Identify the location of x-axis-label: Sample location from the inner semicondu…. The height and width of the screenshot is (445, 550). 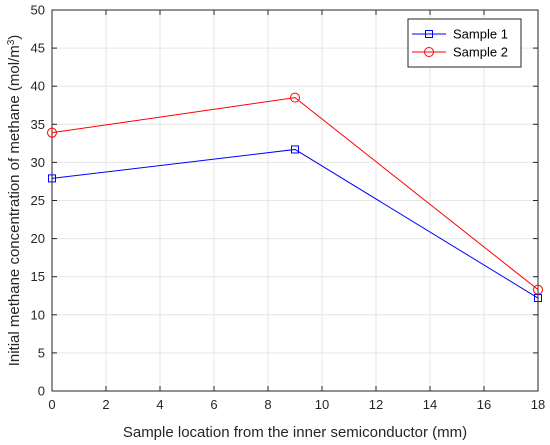
(295, 432).